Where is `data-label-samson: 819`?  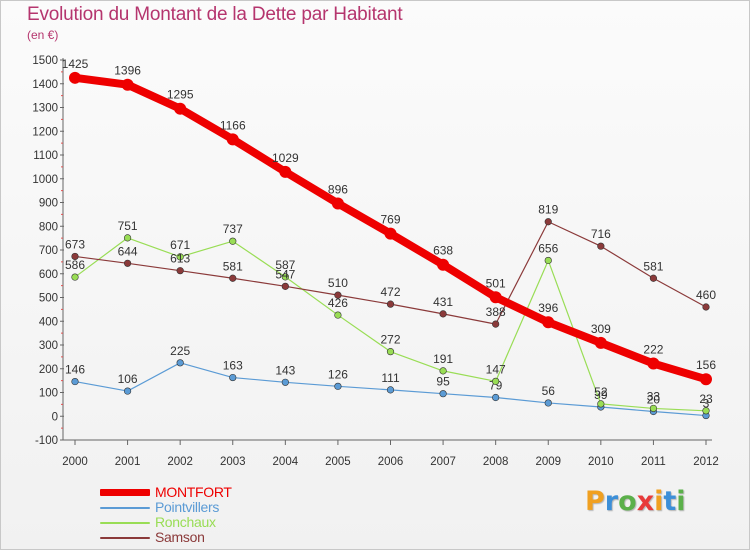 data-label-samson: 819 is located at coordinates (548, 210).